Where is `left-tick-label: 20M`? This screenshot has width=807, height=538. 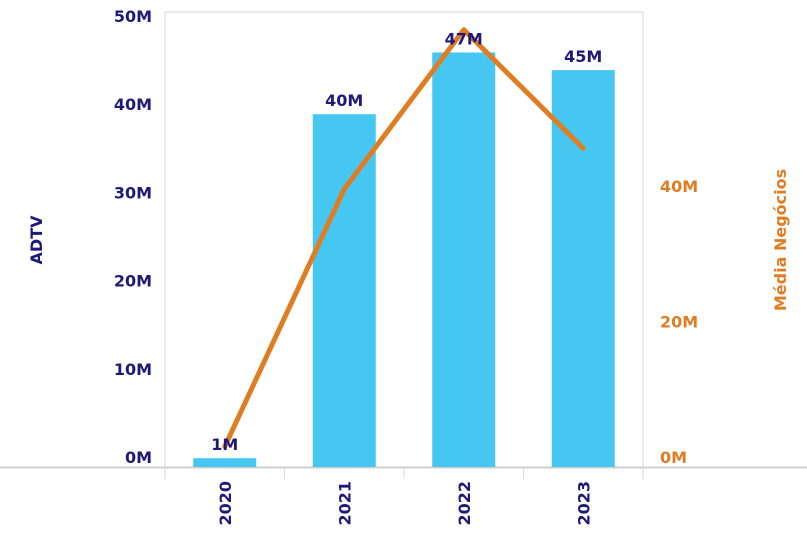
left-tick-label: 20M is located at coordinates (133, 281).